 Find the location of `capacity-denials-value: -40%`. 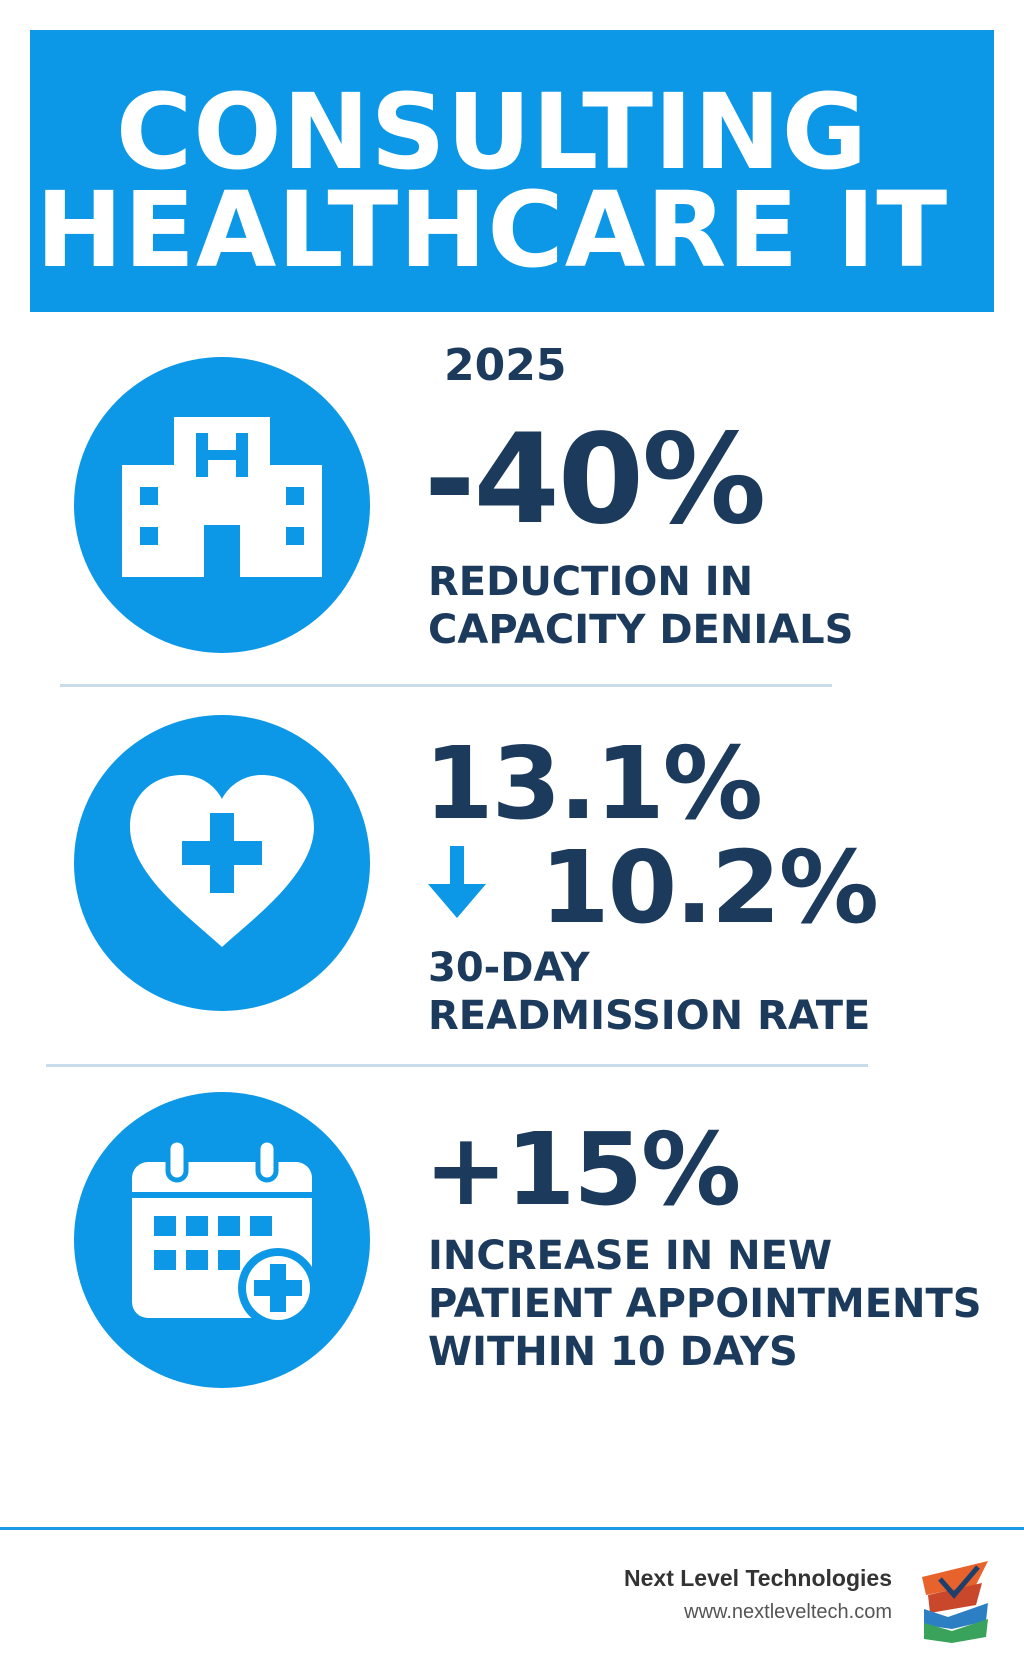

capacity-denials-value: -40% is located at coordinates (595, 480).